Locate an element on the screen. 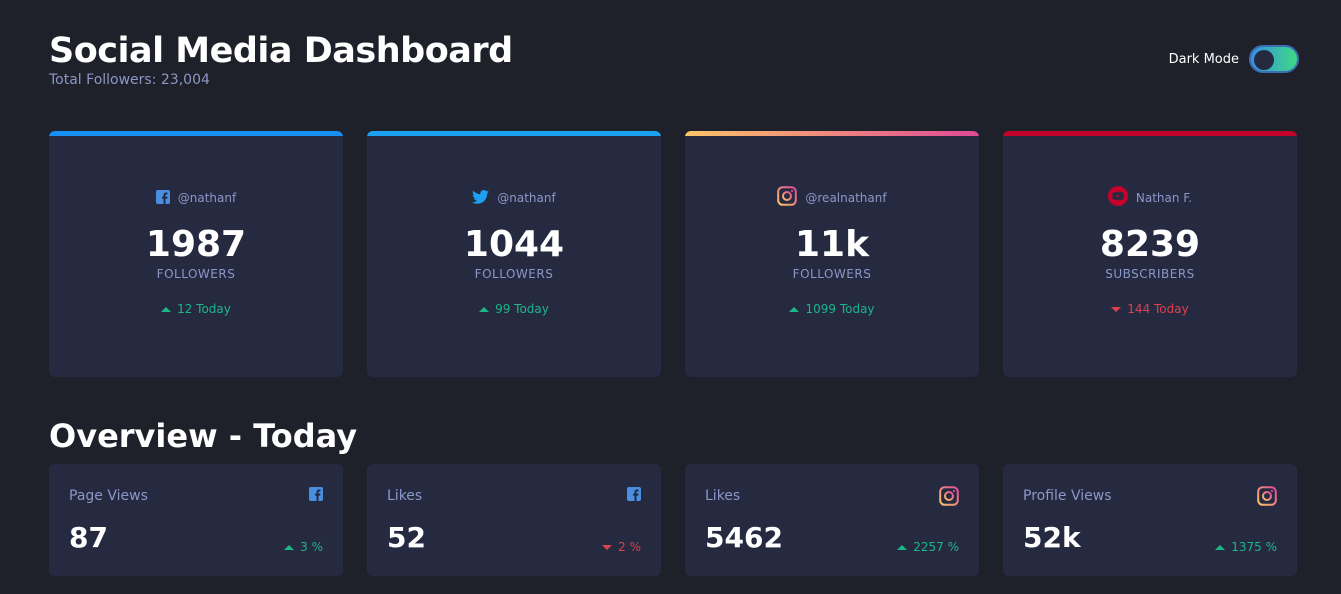 The height and width of the screenshot is (594, 1341). card-count: 1044 is located at coordinates (514, 244).